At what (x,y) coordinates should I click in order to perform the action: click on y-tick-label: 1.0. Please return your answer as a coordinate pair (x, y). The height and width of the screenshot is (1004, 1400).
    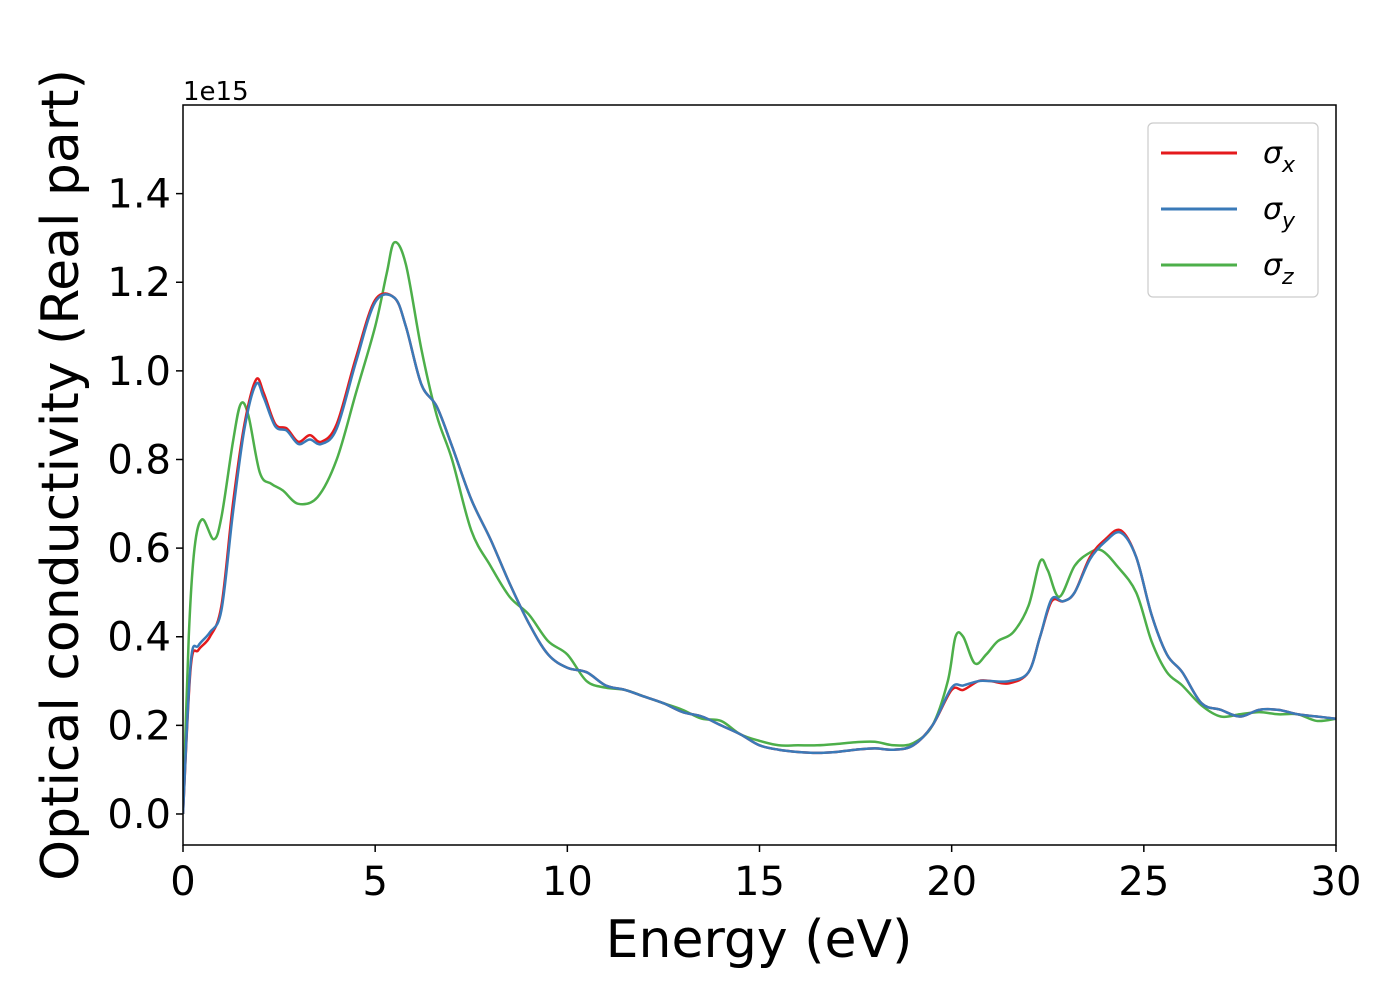
    Looking at the image, I should click on (139, 372).